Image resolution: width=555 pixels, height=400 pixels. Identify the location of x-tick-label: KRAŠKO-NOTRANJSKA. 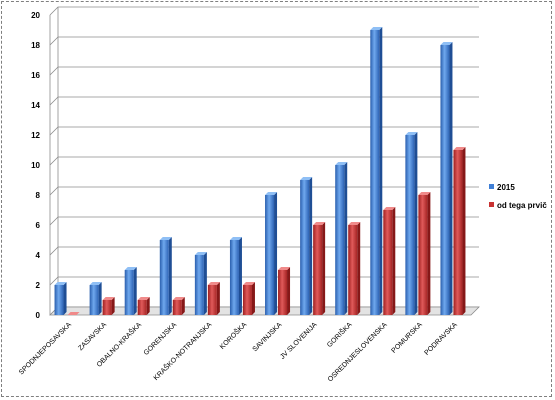
(182, 351).